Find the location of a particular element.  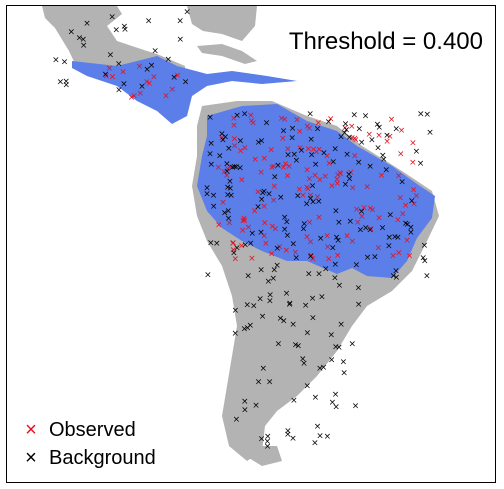

legend-label-background: Background is located at coordinates (102, 457).